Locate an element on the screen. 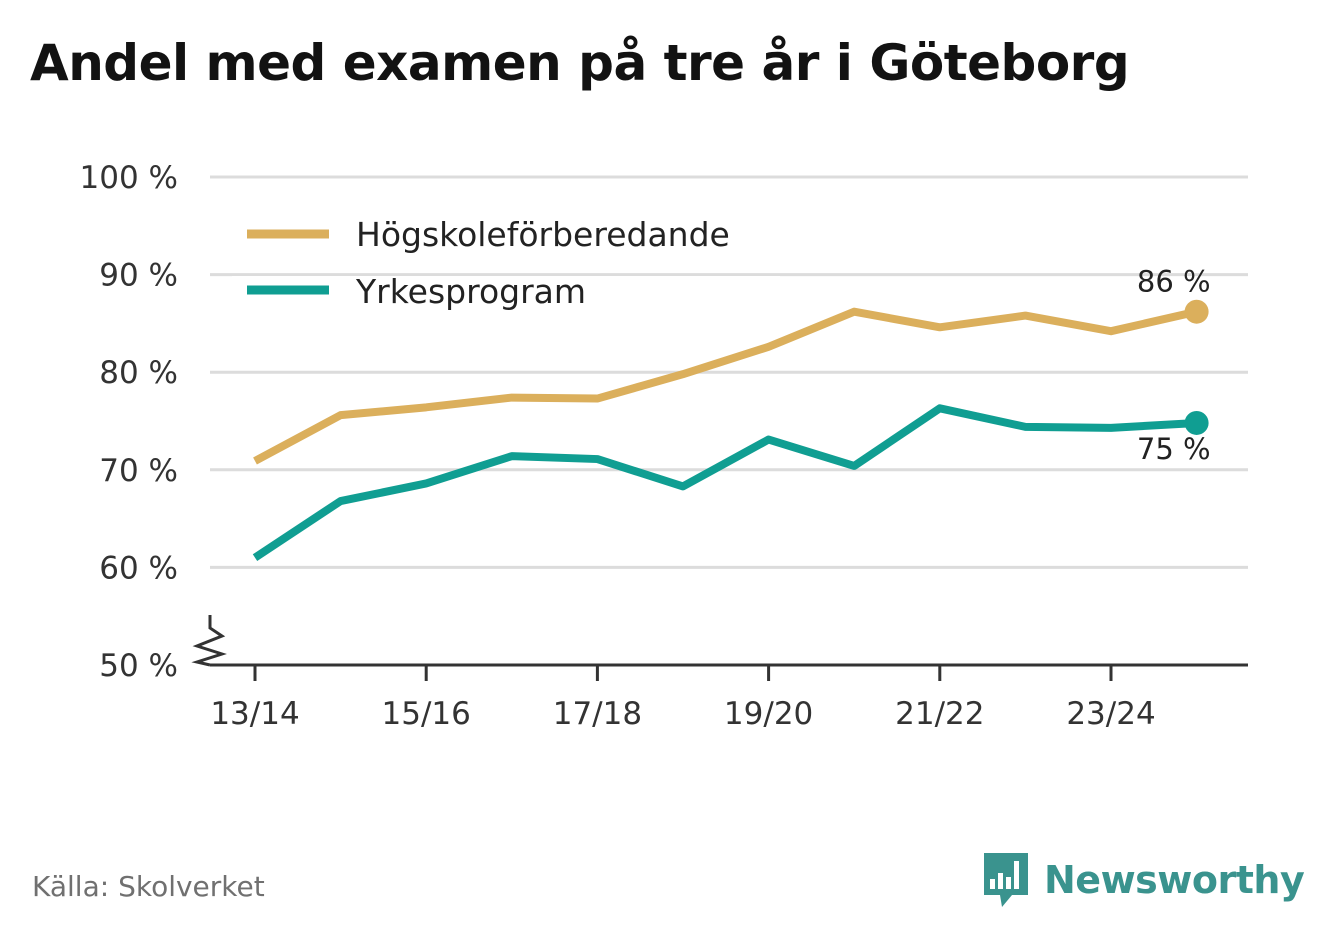 Image resolution: width=1322 pixels, height=939 pixels. x-tick-label: 15/16 is located at coordinates (426, 714).